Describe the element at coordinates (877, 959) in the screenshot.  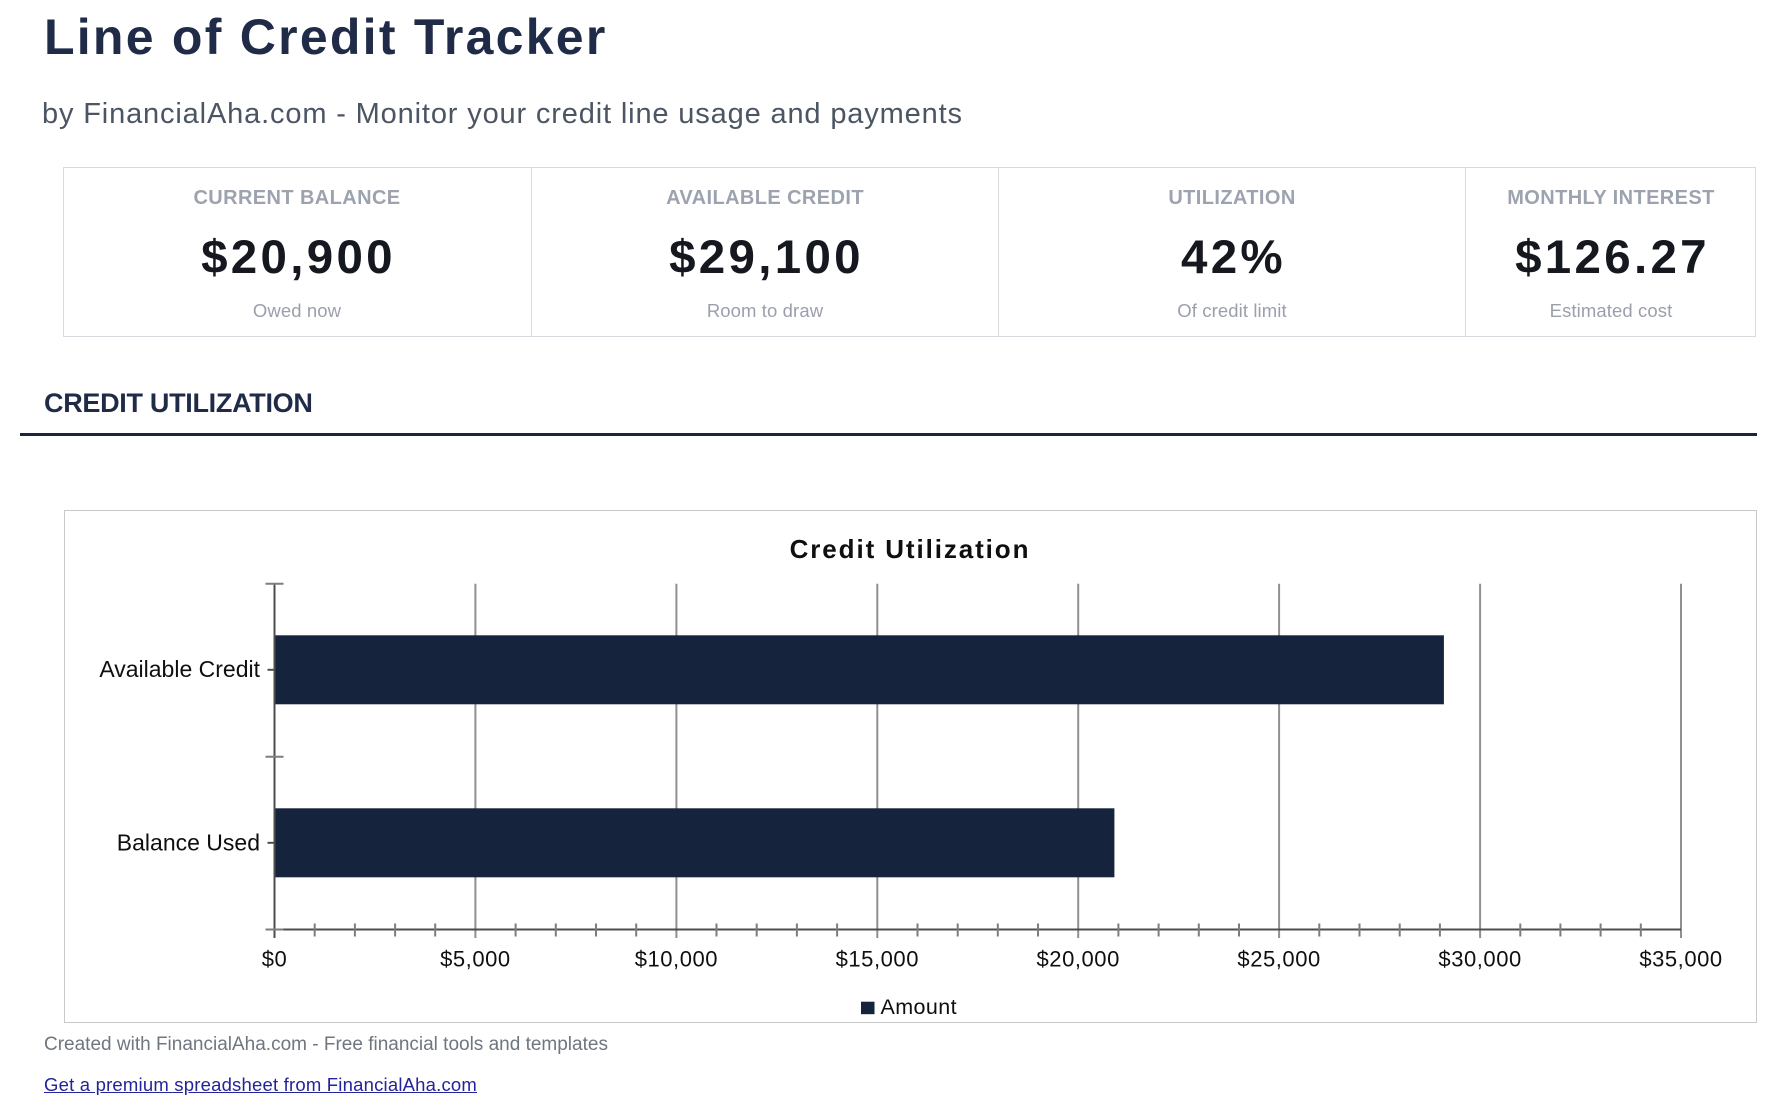
I see `svg-text: $15,000` at that location.